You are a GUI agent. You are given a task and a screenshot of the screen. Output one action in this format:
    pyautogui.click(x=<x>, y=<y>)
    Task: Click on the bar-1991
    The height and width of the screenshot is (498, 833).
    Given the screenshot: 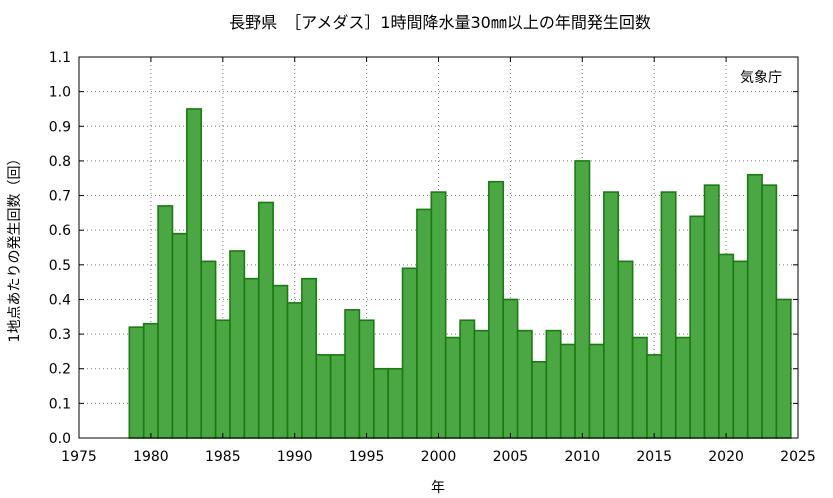 What is the action you would take?
    pyautogui.click(x=309, y=358)
    